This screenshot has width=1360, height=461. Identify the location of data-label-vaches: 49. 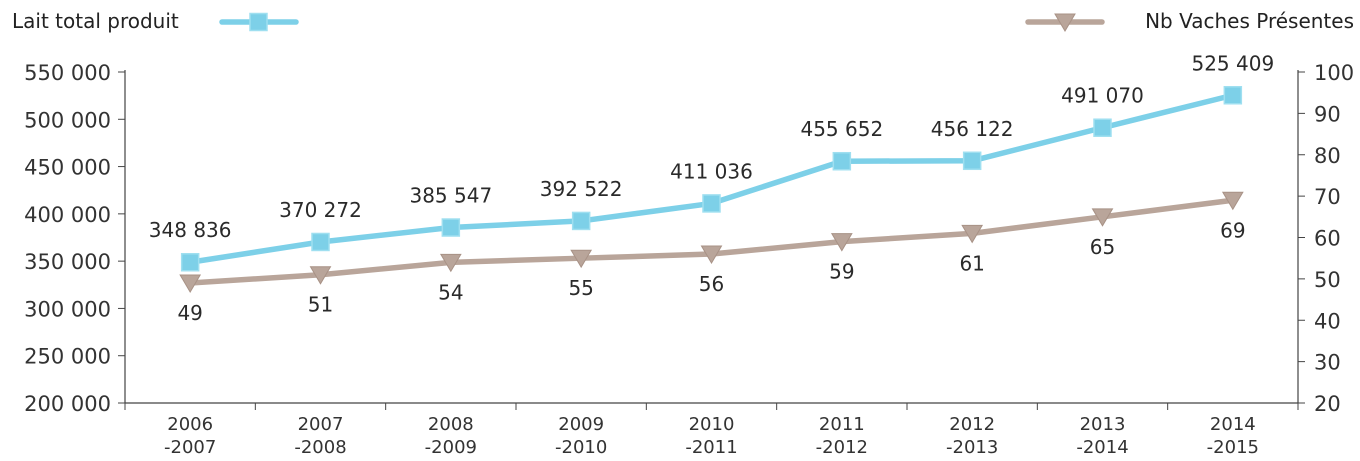
(189, 313).